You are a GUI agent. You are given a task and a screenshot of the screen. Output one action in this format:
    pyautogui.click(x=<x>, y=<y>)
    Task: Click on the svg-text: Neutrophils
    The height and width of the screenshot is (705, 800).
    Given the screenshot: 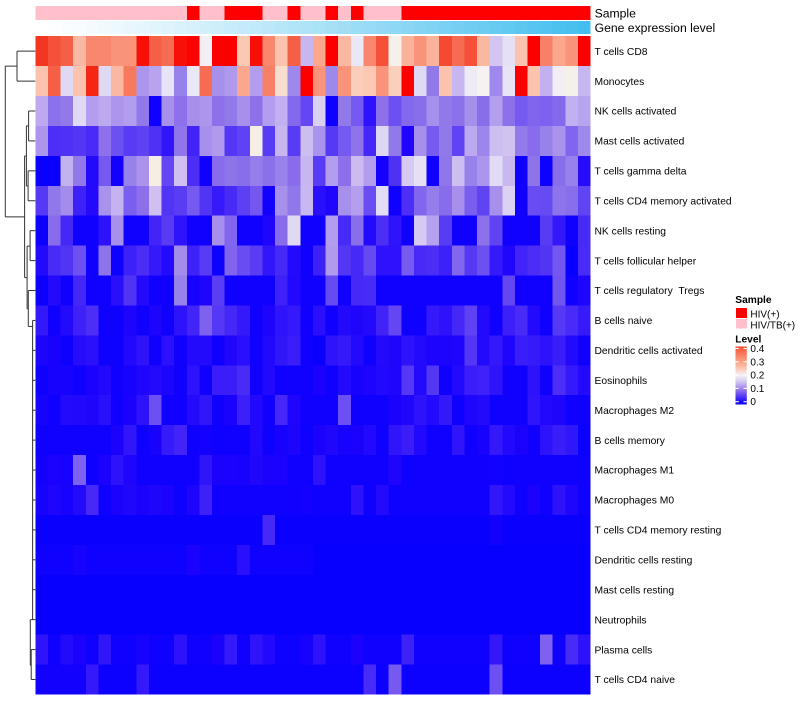 What is the action you would take?
    pyautogui.click(x=621, y=620)
    